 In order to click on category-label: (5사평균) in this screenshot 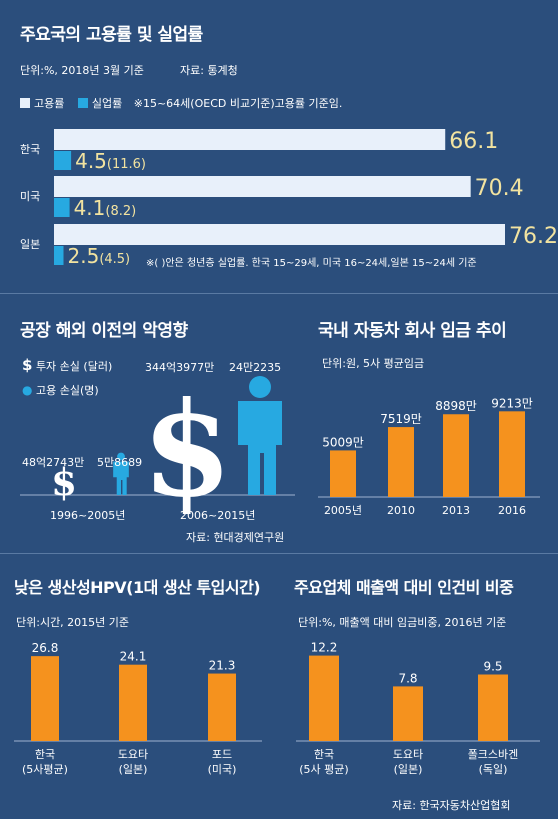, I will do `click(45, 769)`.